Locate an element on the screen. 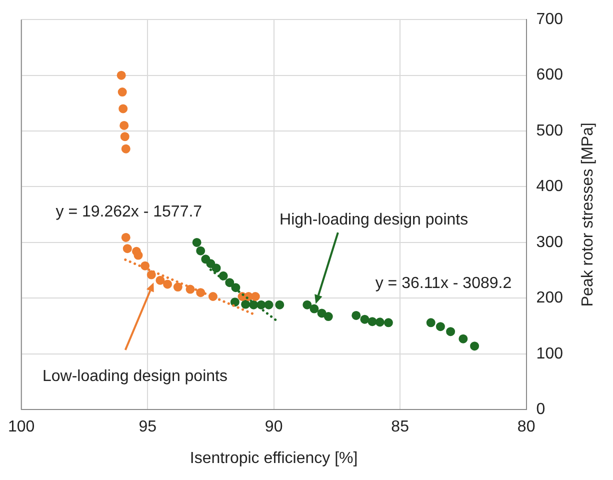  x-tick-label: 80 is located at coordinates (526, 427).